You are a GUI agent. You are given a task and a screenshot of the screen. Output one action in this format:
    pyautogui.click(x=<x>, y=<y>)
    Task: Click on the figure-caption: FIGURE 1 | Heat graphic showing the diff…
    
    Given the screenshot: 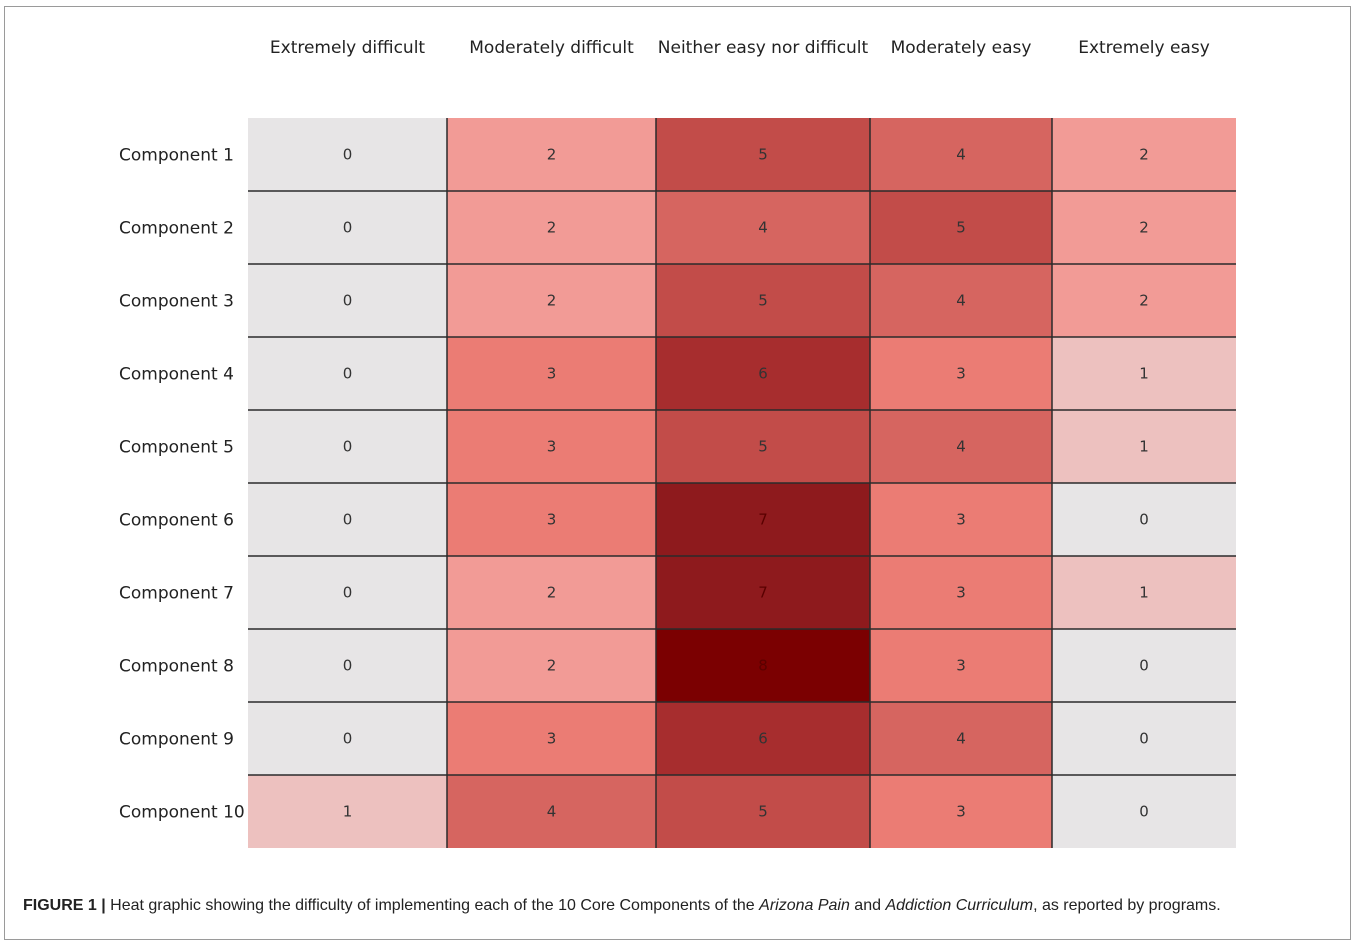 What is the action you would take?
    pyautogui.click(x=682, y=906)
    